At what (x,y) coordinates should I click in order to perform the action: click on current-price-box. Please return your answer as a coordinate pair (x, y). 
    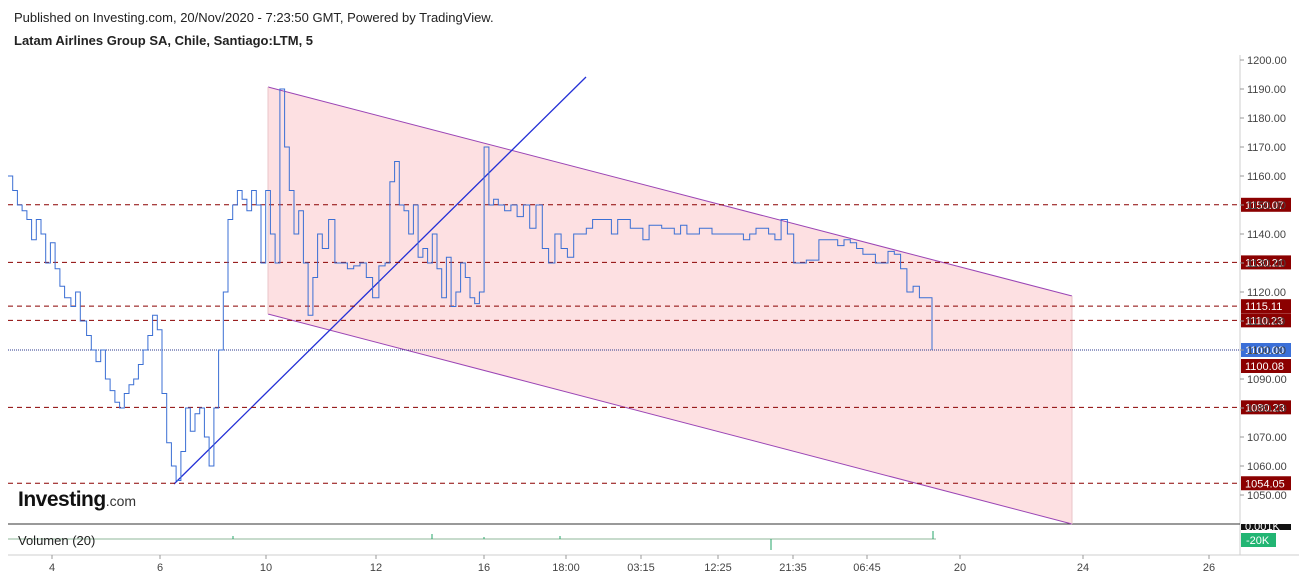
    Looking at the image, I should click on (1266, 350).